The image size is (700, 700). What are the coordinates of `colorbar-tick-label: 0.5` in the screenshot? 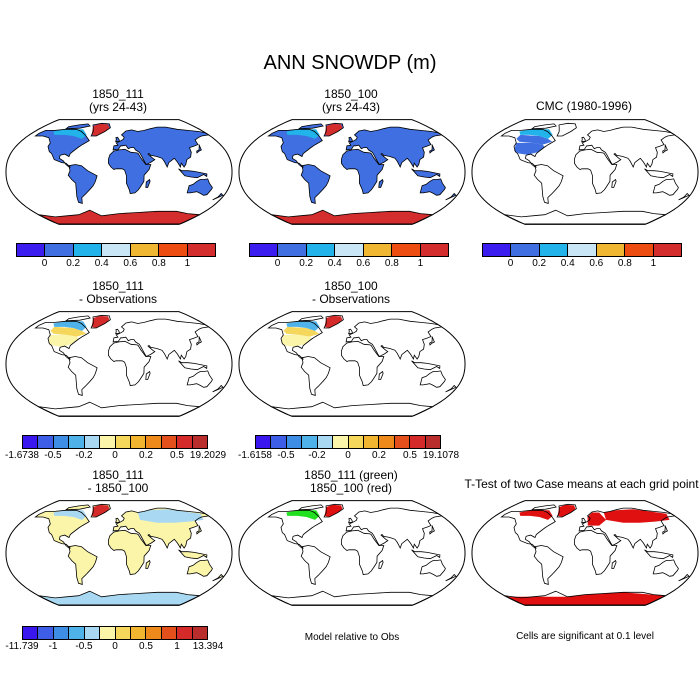 It's located at (177, 455).